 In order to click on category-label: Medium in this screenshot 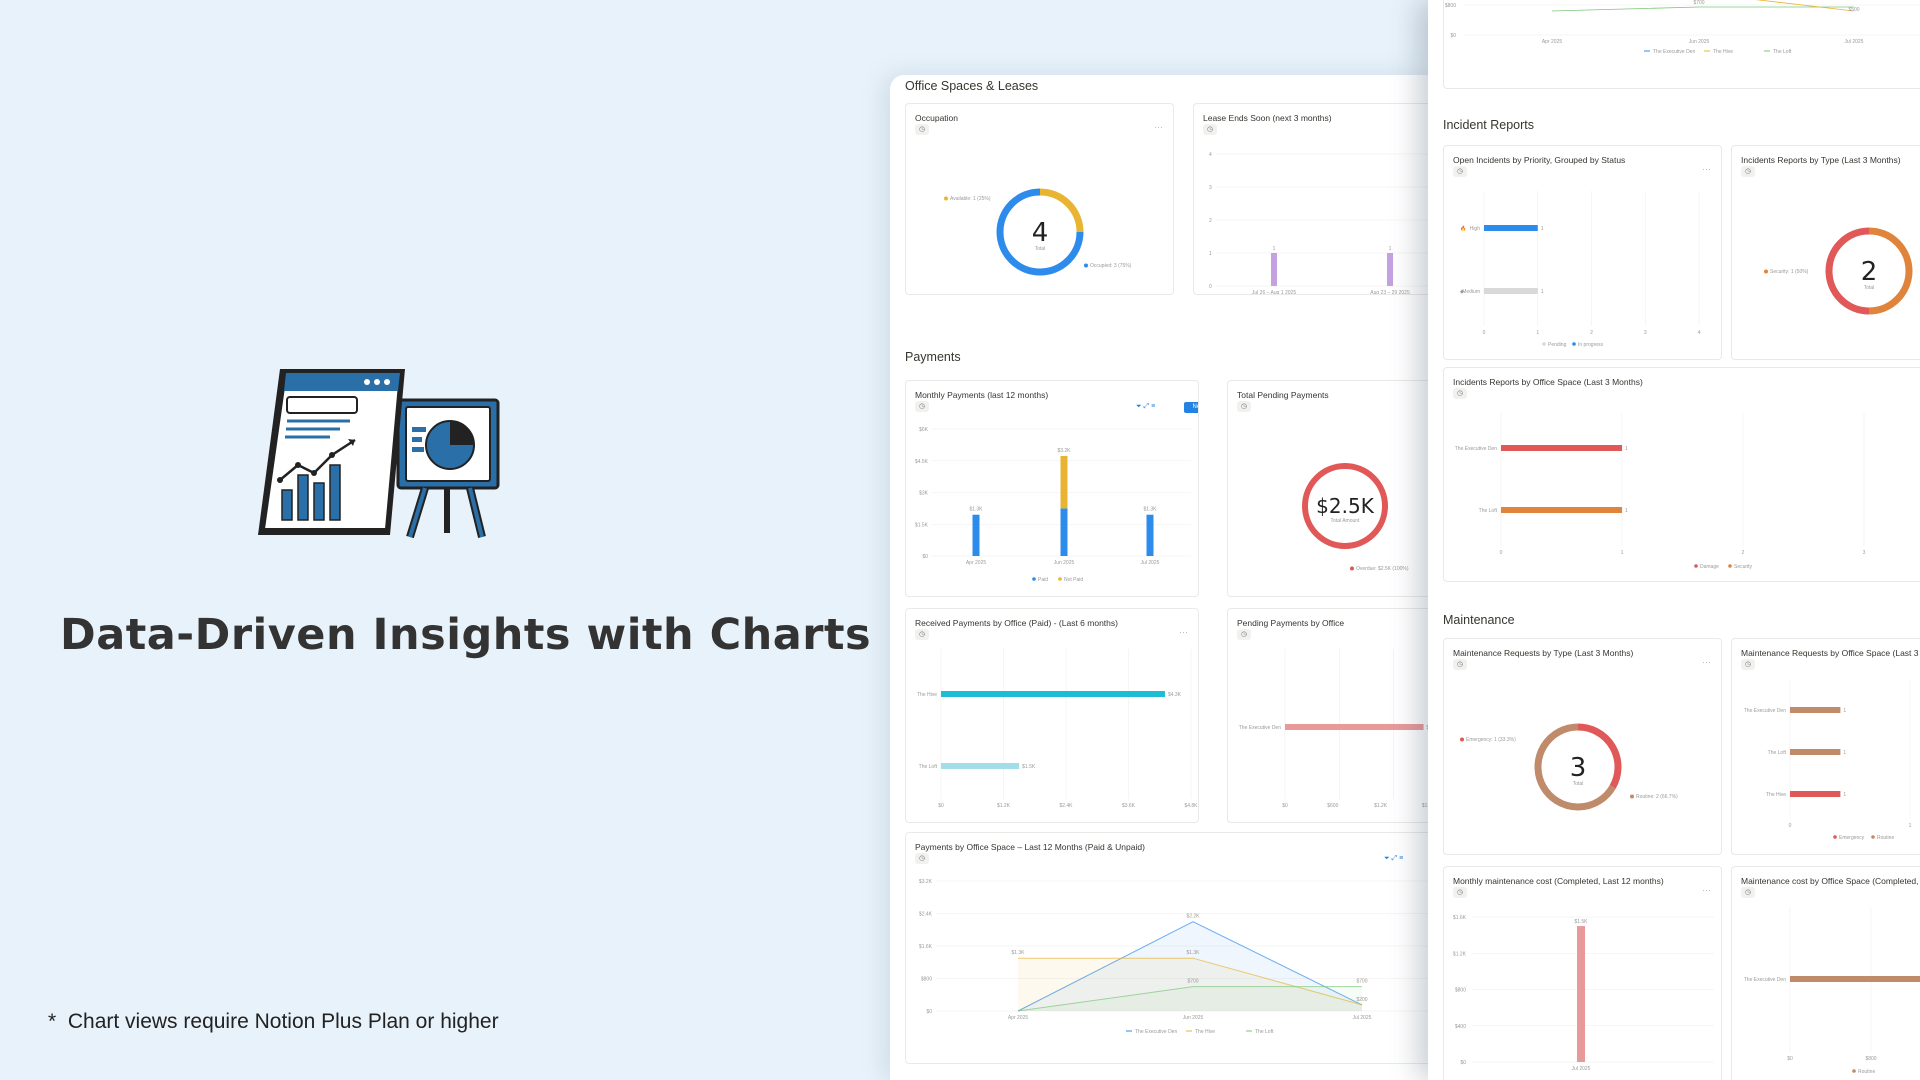, I will do `click(1471, 292)`.